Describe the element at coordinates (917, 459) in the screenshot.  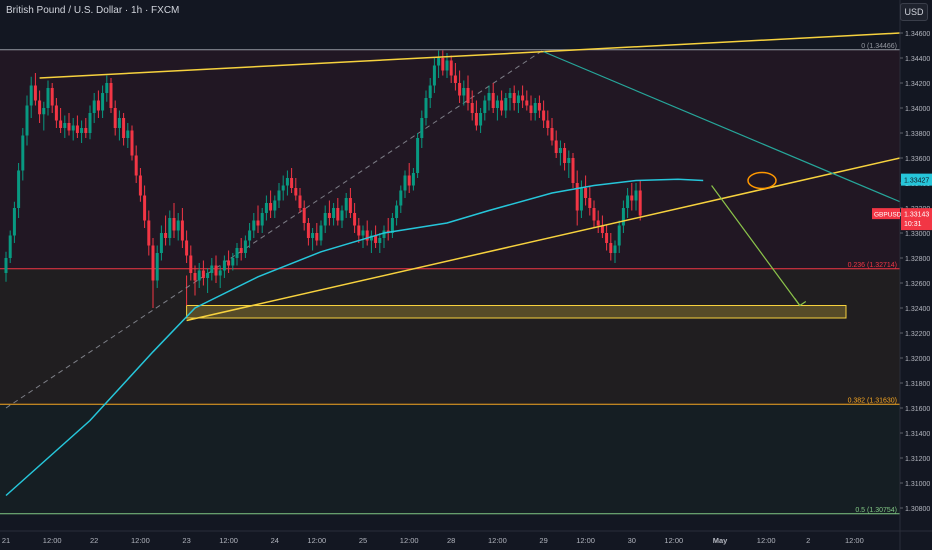
I see `price-tick-label: 1.31200` at that location.